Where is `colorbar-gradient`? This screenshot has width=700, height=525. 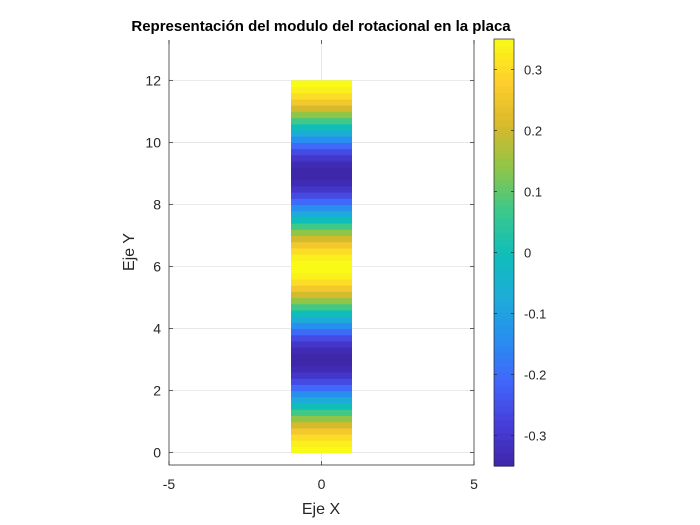
colorbar-gradient is located at coordinates (504, 253).